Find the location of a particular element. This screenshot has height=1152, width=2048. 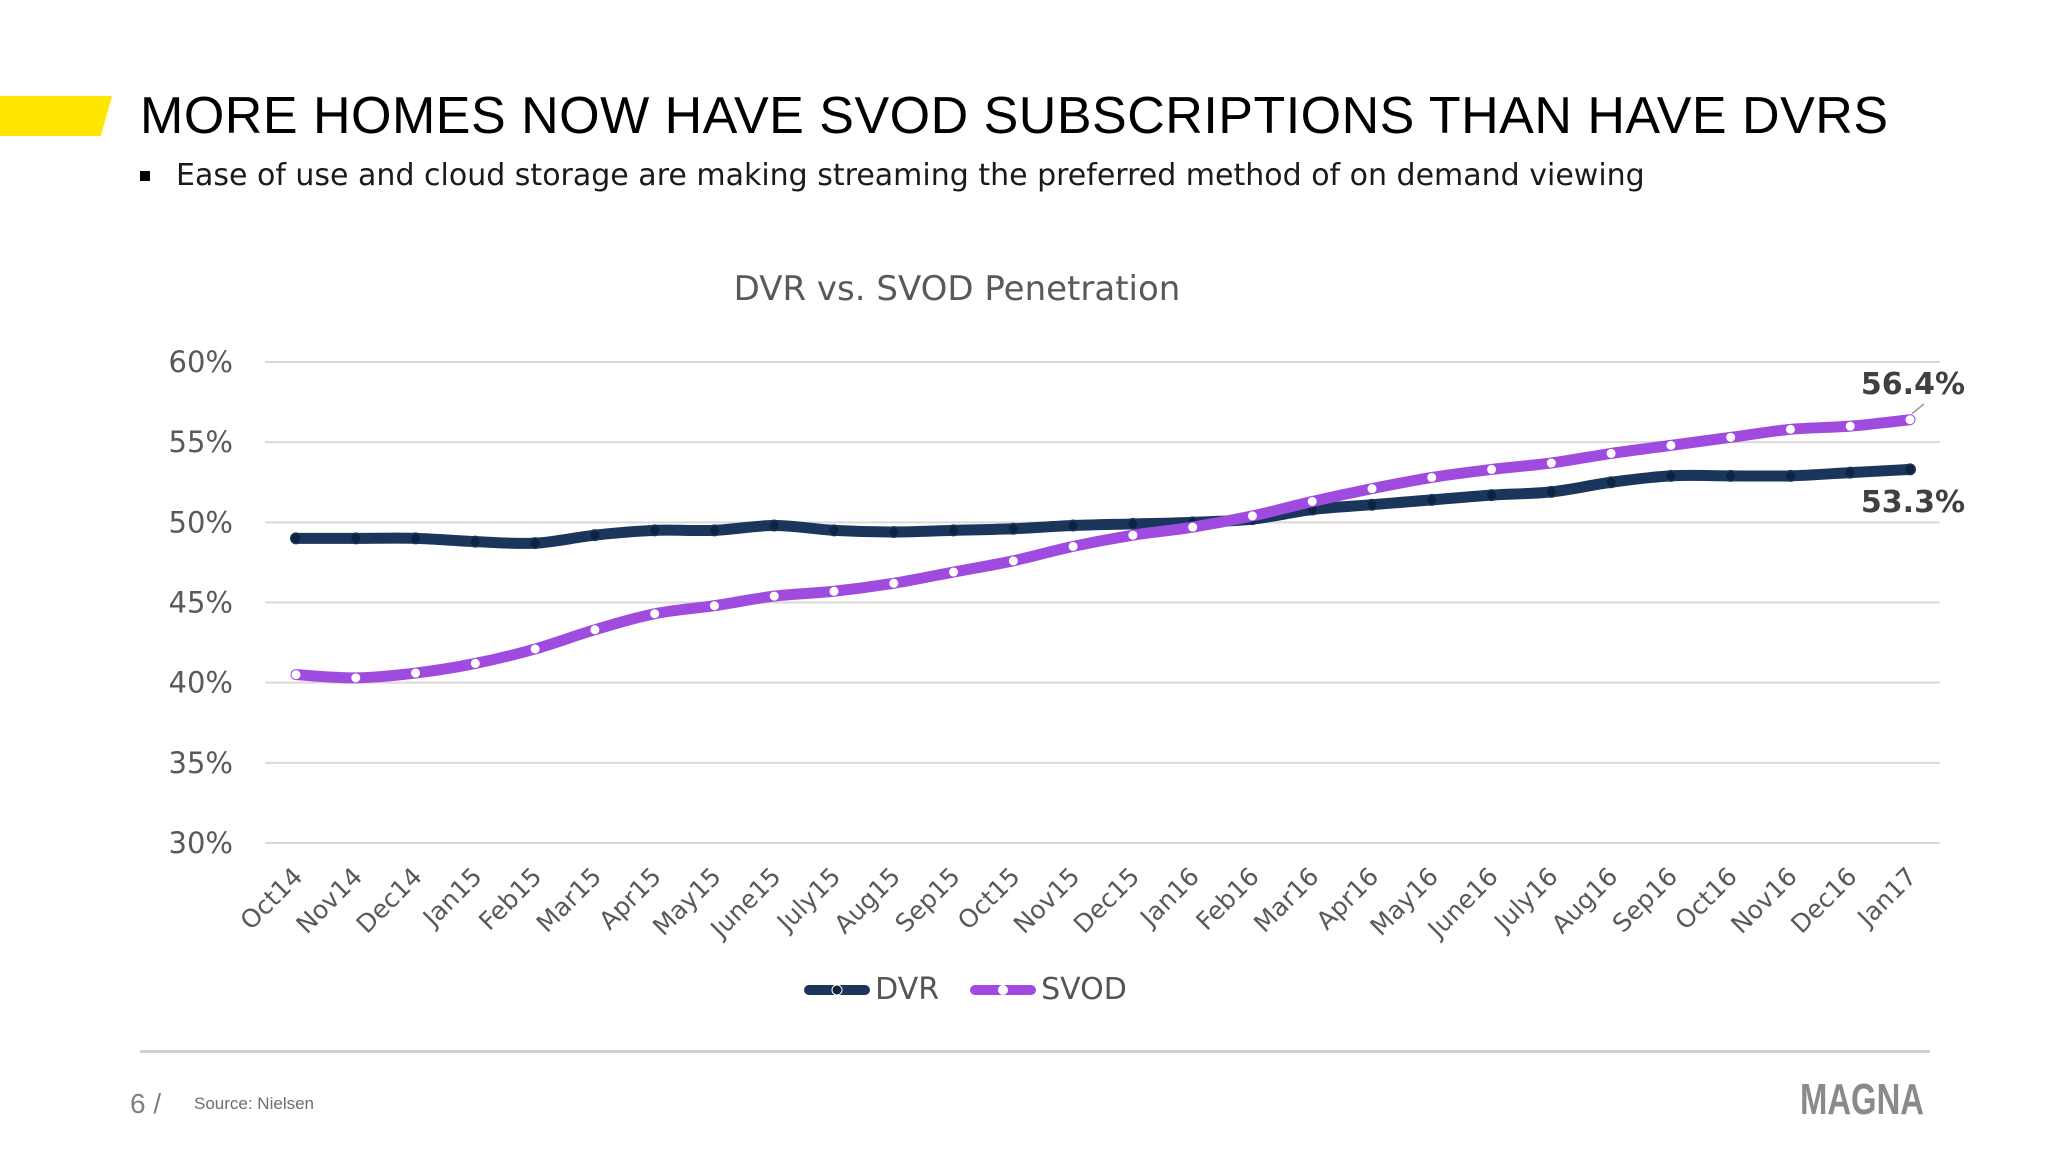

x-tick-label: Sep16 is located at coordinates (1645, 900).